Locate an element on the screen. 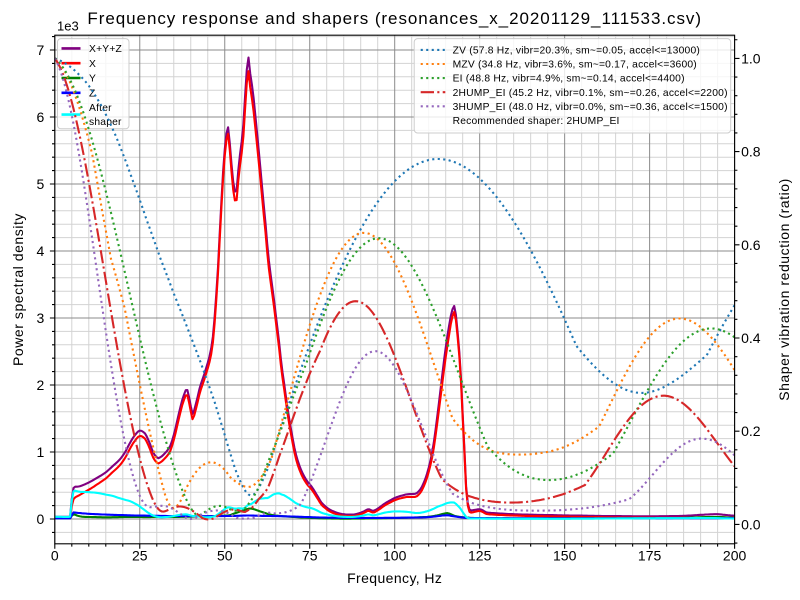 Image resolution: width=800 pixels, height=600 pixels. svg-text: Recommended shaper: 2HUMP_EI is located at coordinates (536, 121).